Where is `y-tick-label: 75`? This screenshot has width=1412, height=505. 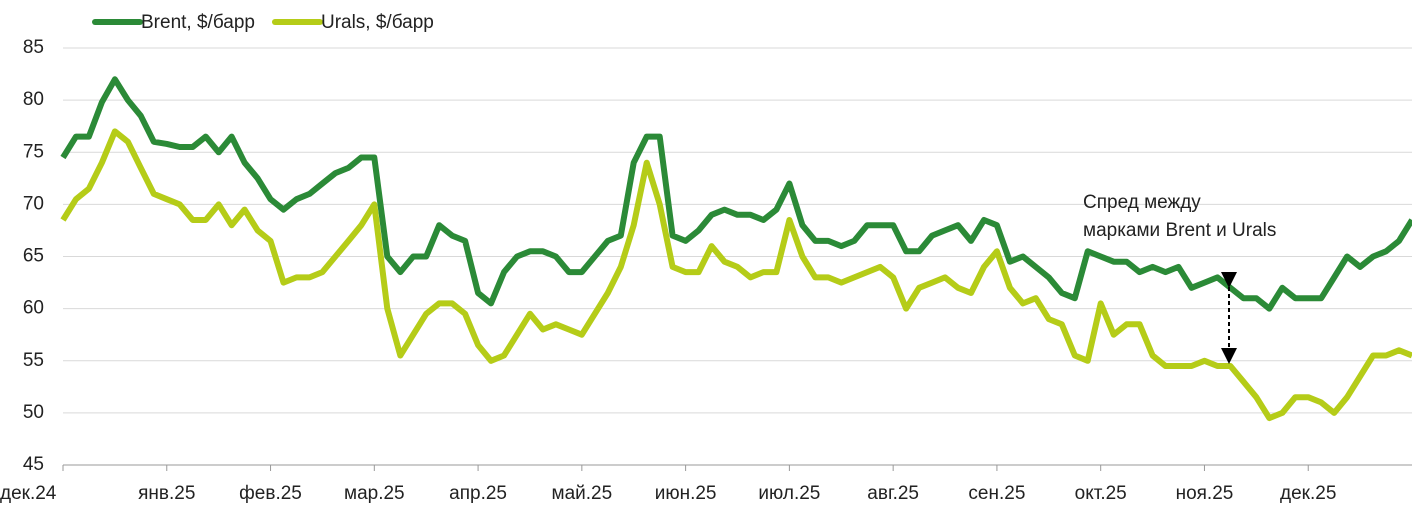
y-tick-label: 75 is located at coordinates (33, 151).